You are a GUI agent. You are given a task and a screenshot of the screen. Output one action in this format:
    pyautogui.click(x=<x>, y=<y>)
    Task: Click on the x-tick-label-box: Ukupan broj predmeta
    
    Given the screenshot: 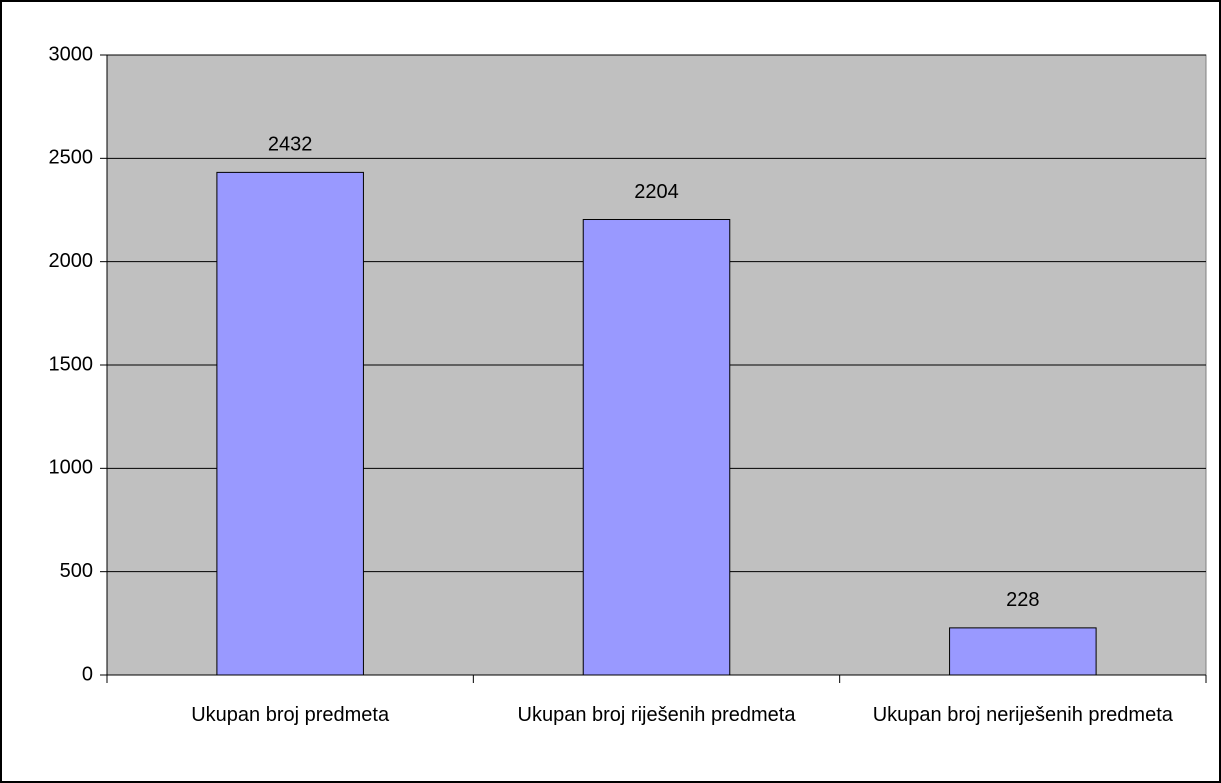 What is the action you would take?
    pyautogui.click(x=290, y=715)
    